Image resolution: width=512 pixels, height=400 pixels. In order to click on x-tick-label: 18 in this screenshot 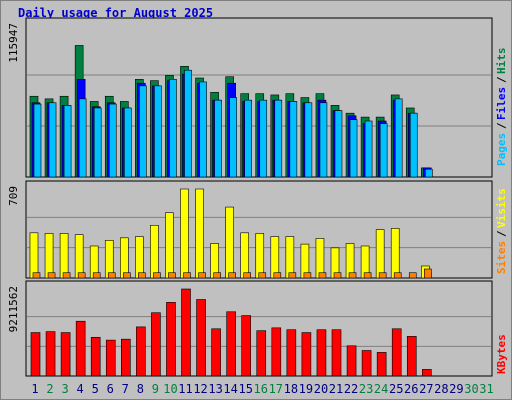, I will do `click(291, 389)`.